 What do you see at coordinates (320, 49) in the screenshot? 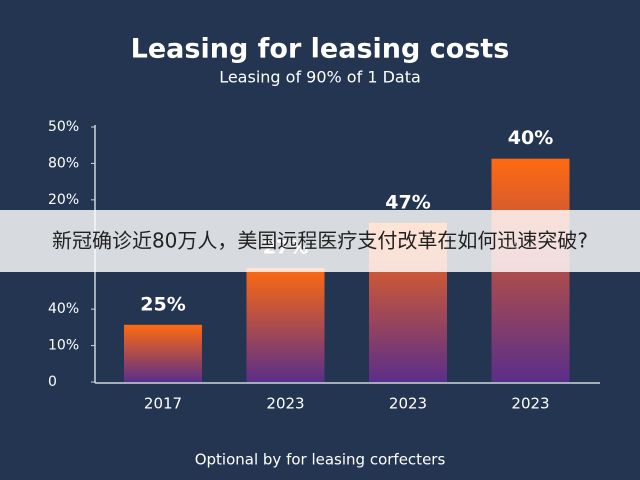
I see `chart-title: Leasing for leasing costs` at bounding box center [320, 49].